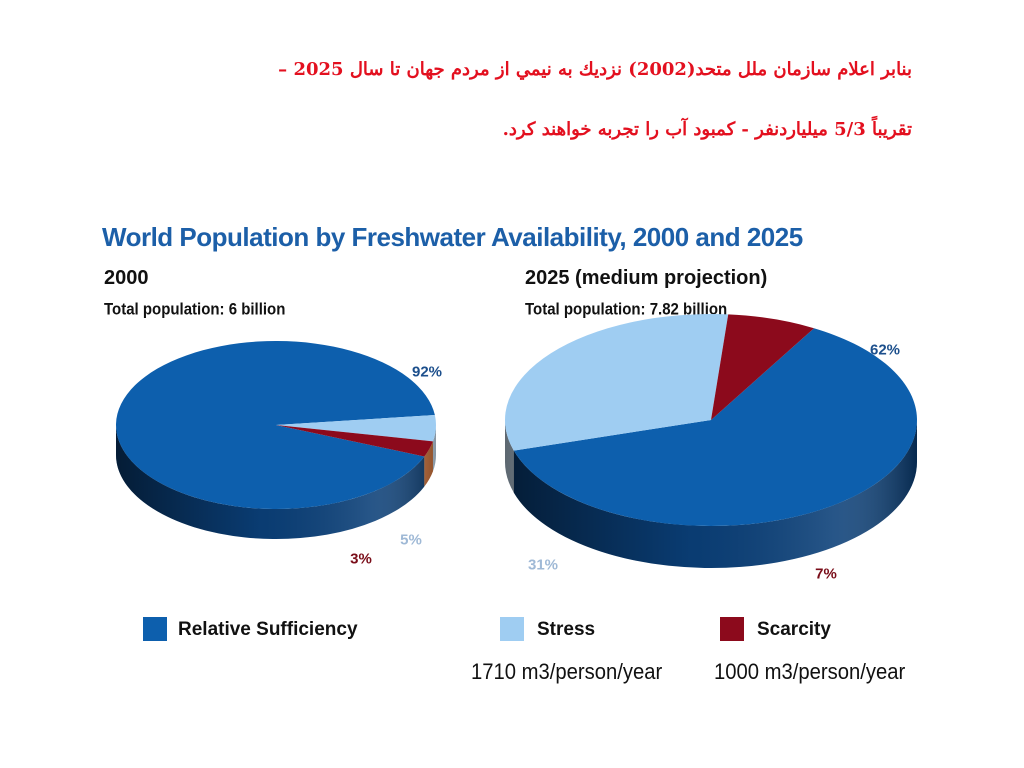 Image resolution: width=1024 pixels, height=768 pixels. What do you see at coordinates (512, 629) in the screenshot?
I see `legend-swatch-stress` at bounding box center [512, 629].